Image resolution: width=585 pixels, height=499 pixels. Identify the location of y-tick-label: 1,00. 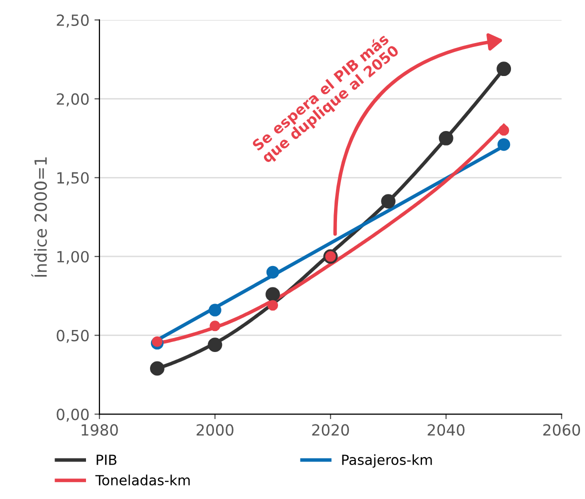
(73, 257).